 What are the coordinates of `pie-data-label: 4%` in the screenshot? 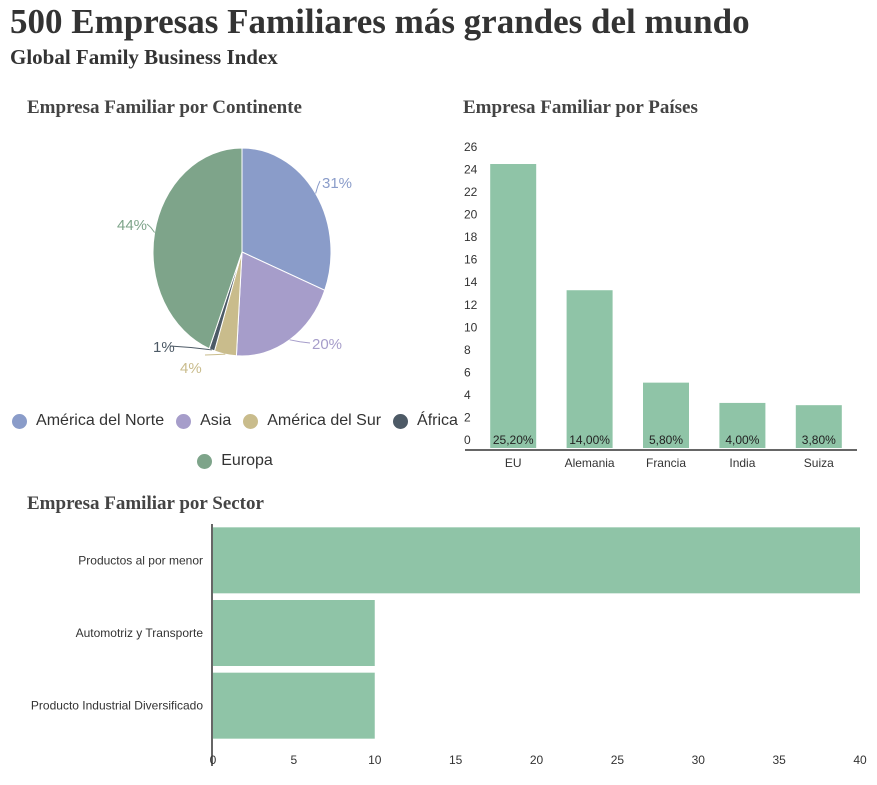 It's located at (191, 368).